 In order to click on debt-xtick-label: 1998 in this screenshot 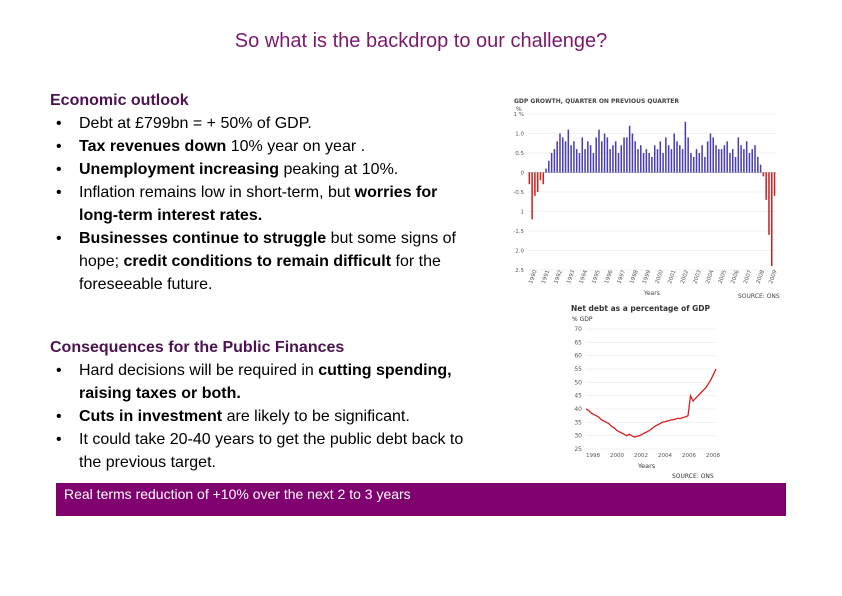, I will do `click(593, 456)`.